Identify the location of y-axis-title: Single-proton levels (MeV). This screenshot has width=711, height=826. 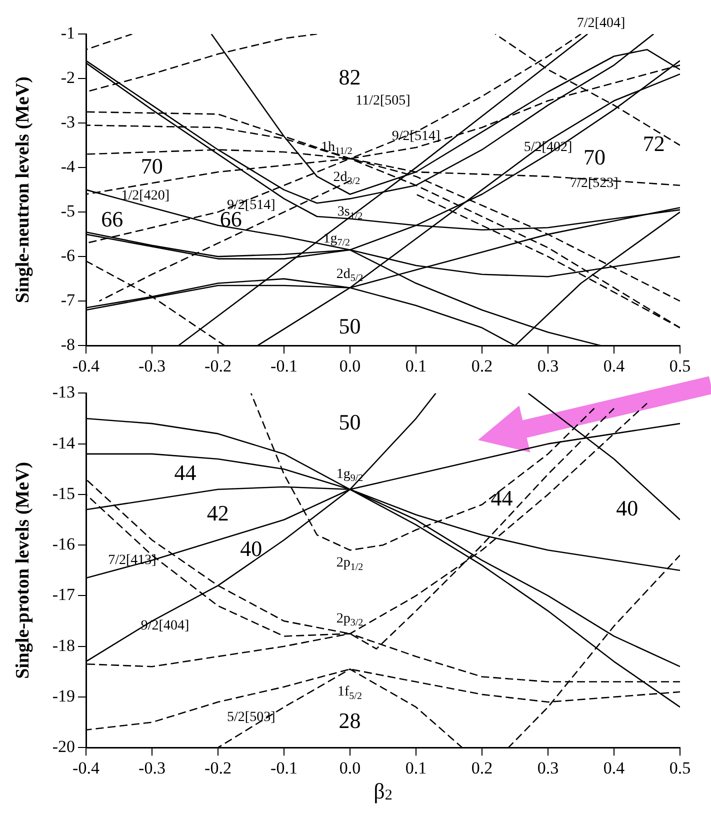
(23, 570).